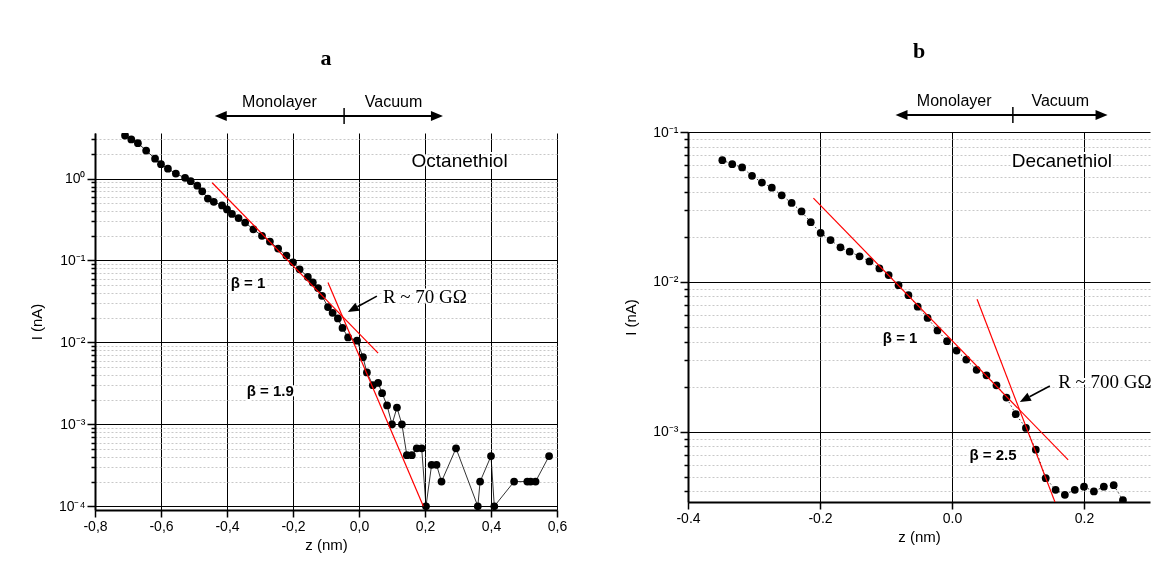  Describe the element at coordinates (557, 525) in the screenshot. I see `x-tick-label: 0,6` at that location.